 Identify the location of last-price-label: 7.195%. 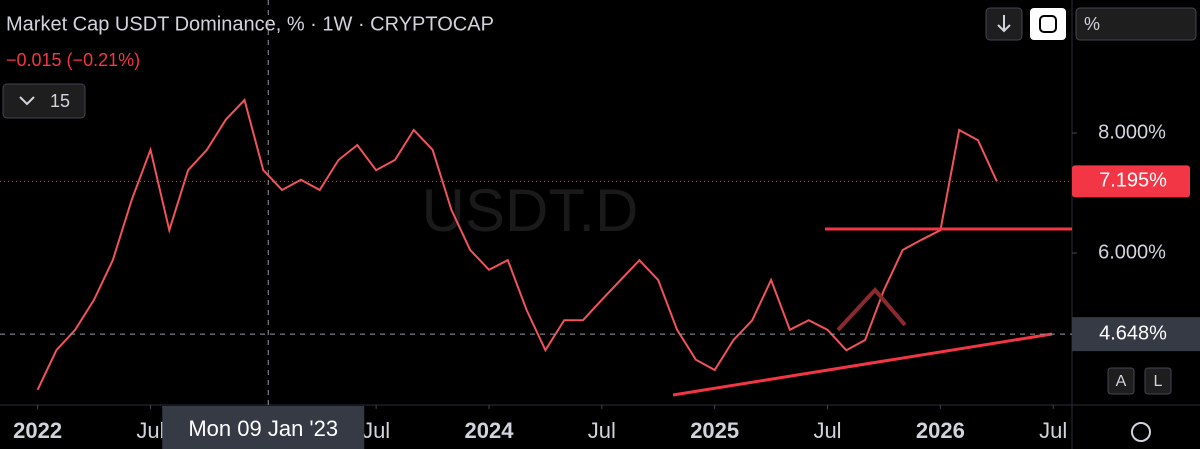
(1133, 181).